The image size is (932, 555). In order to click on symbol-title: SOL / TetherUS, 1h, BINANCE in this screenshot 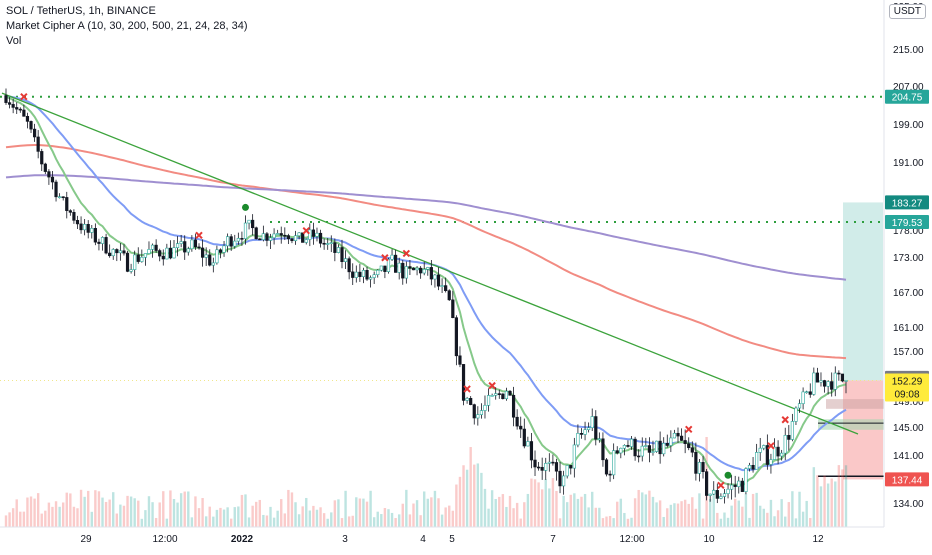, I will do `click(81, 11)`.